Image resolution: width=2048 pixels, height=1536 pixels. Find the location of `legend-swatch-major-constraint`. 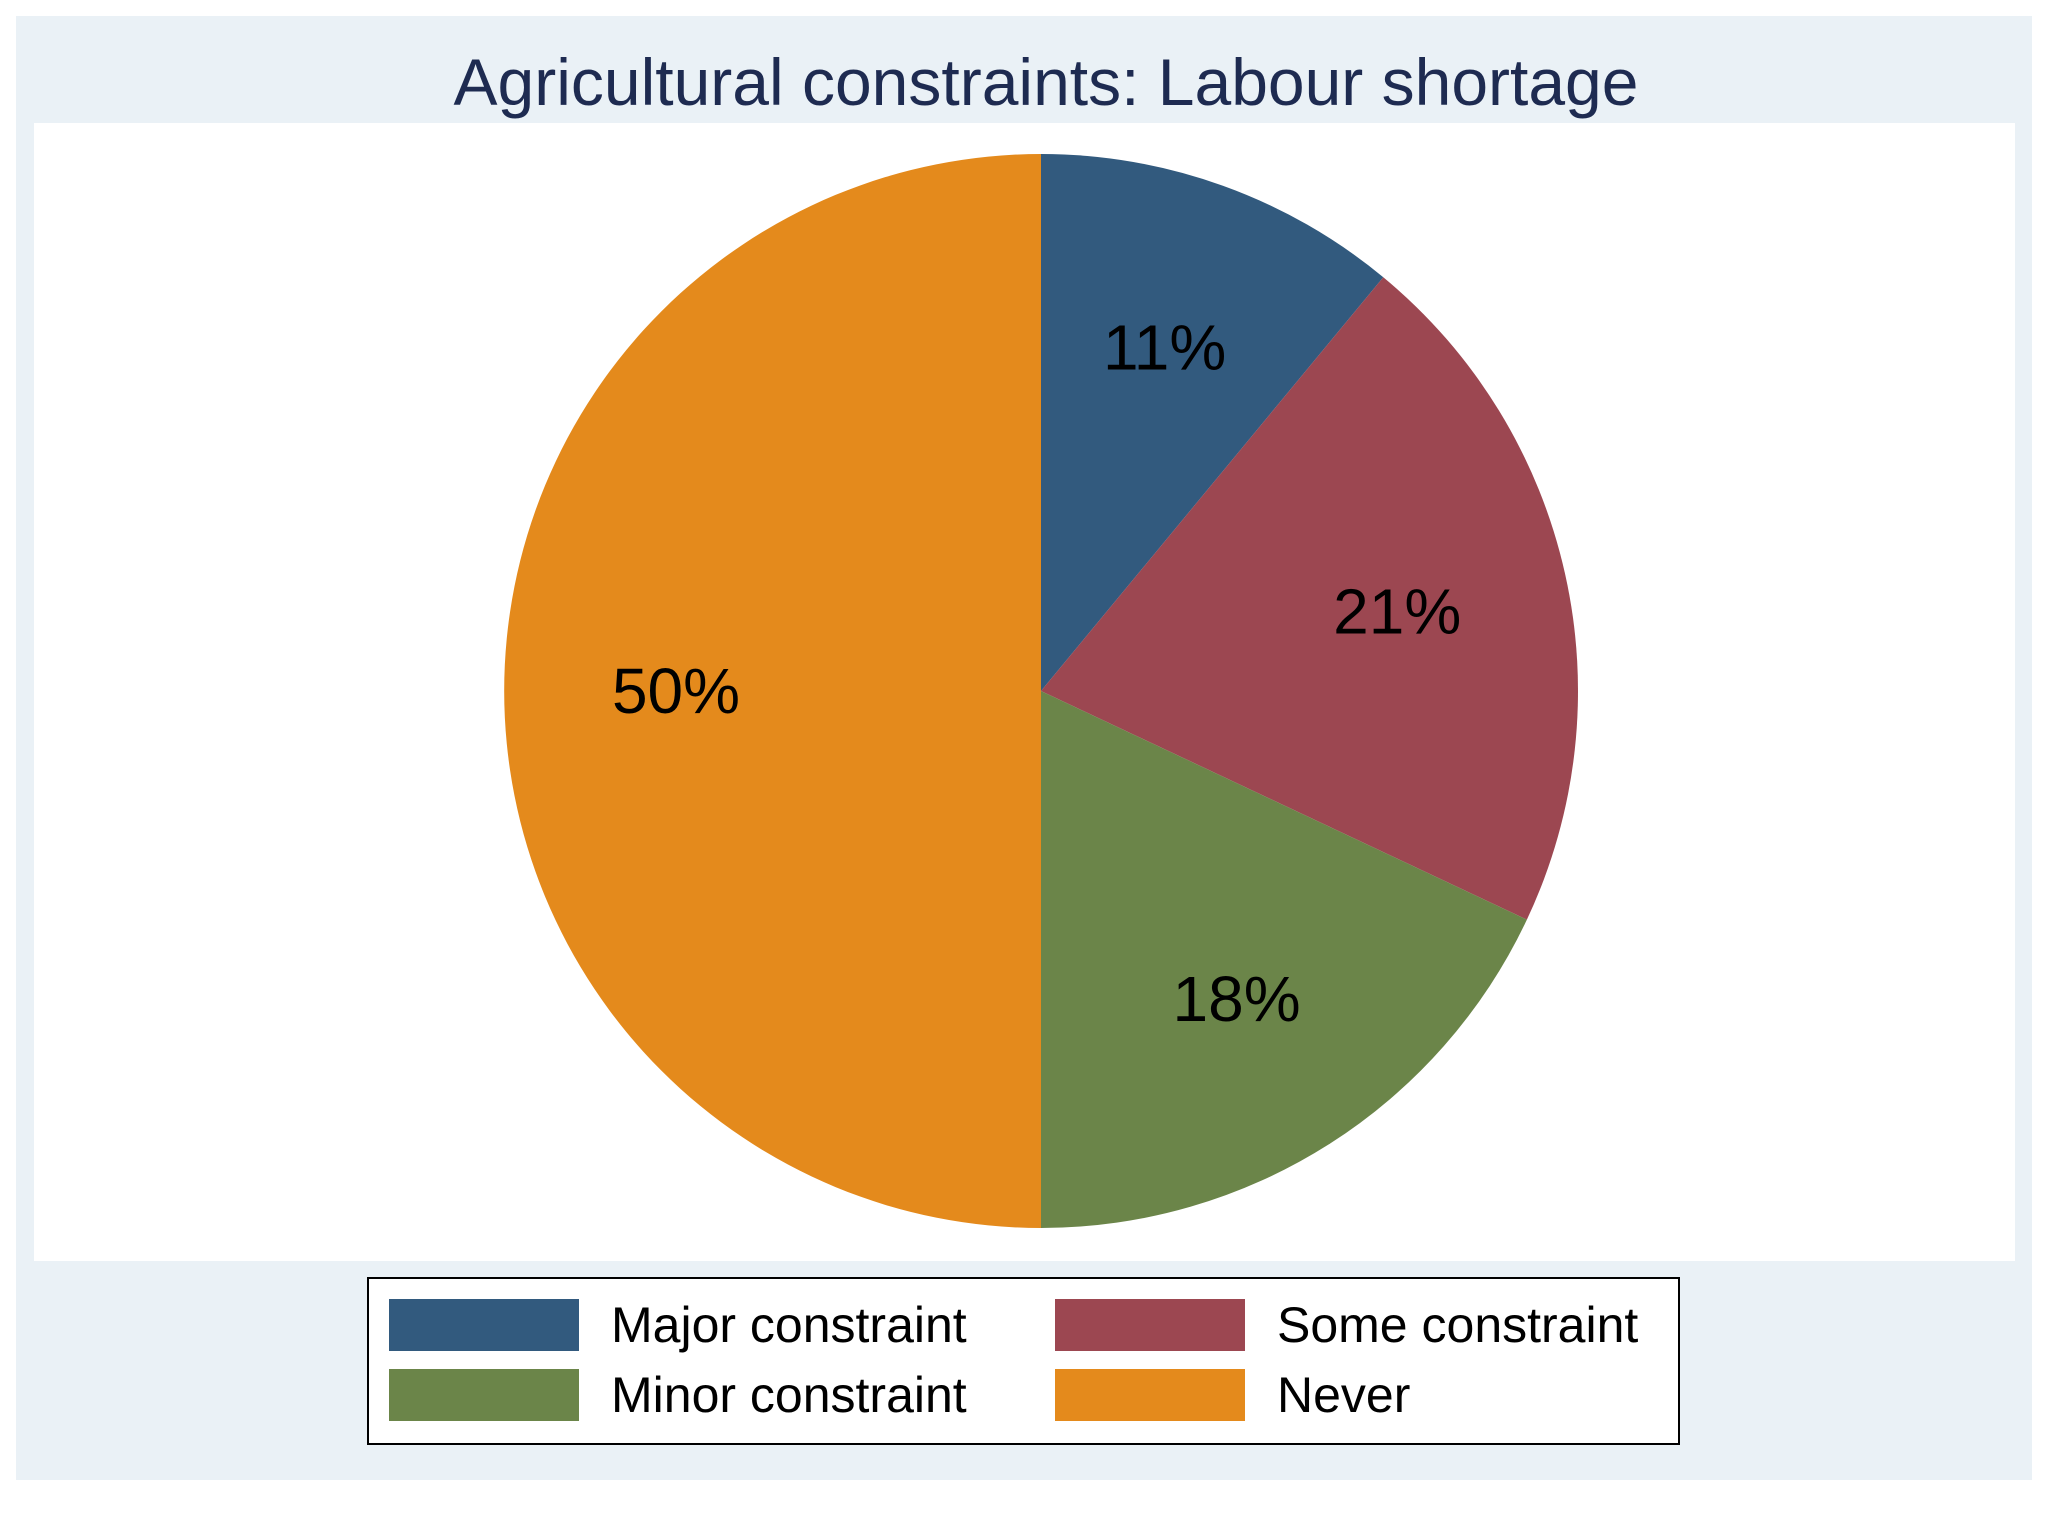

legend-swatch-major-constraint is located at coordinates (484, 1325).